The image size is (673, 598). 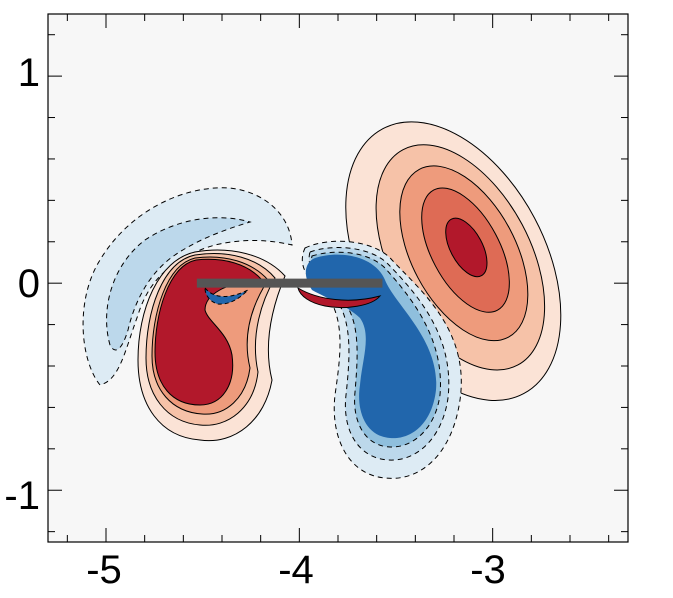 What do you see at coordinates (179, 284) in the screenshot?
I see `negative-lobe-upper-left-inner` at bounding box center [179, 284].